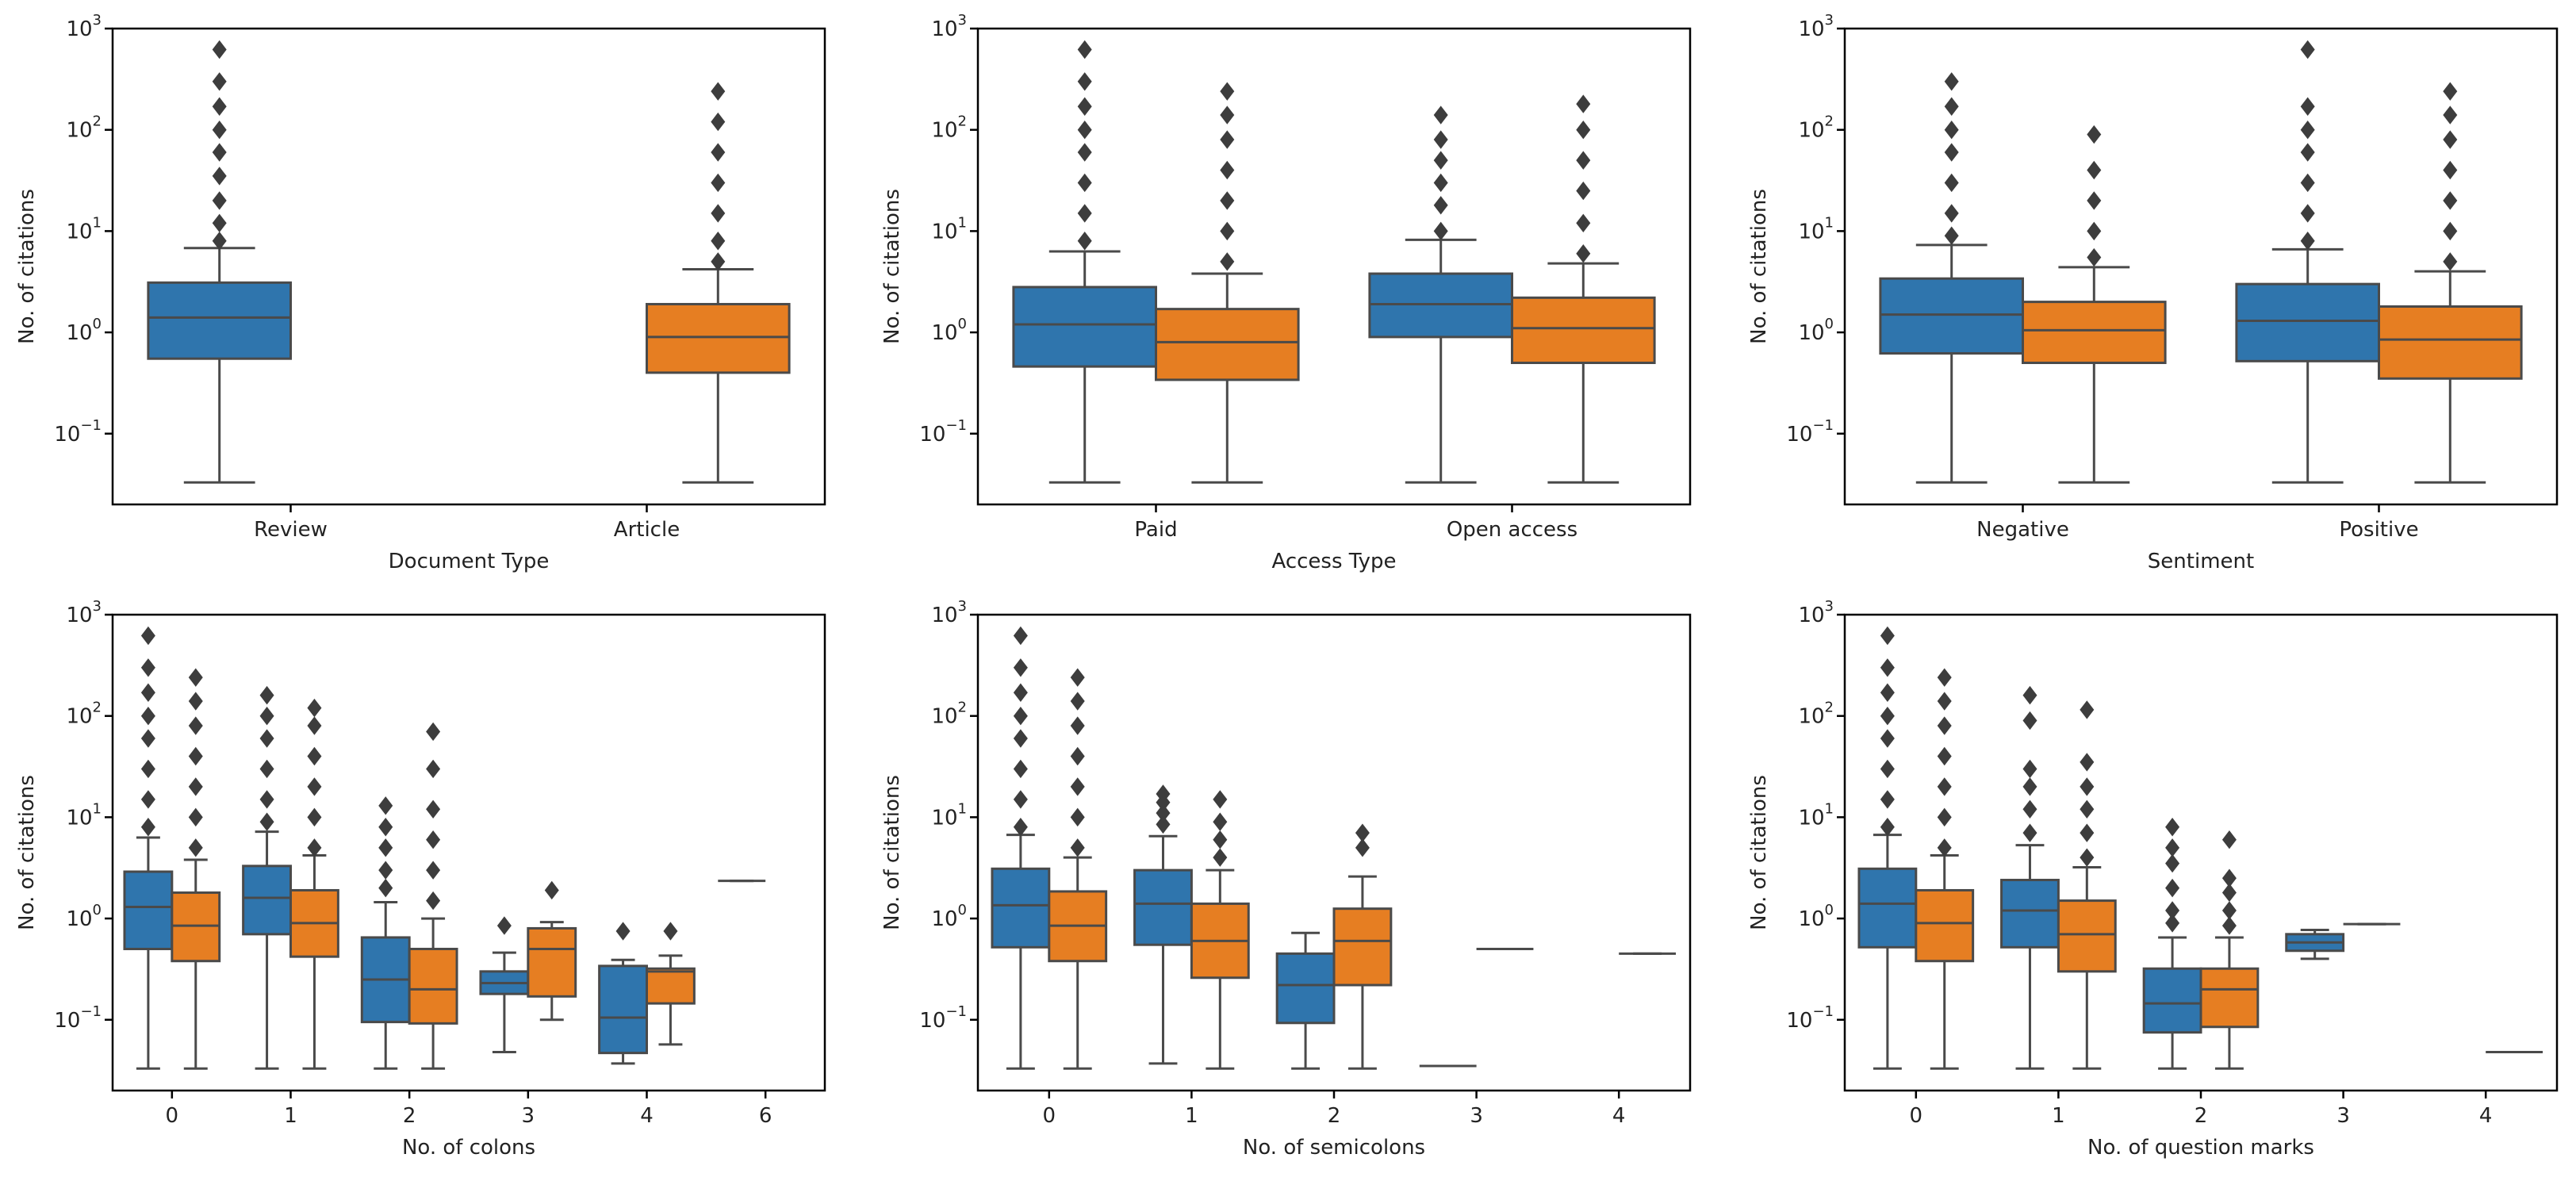 This screenshot has height=1177, width=2576. I want to click on y-axis-label: No. of citations, so click(1759, 852).